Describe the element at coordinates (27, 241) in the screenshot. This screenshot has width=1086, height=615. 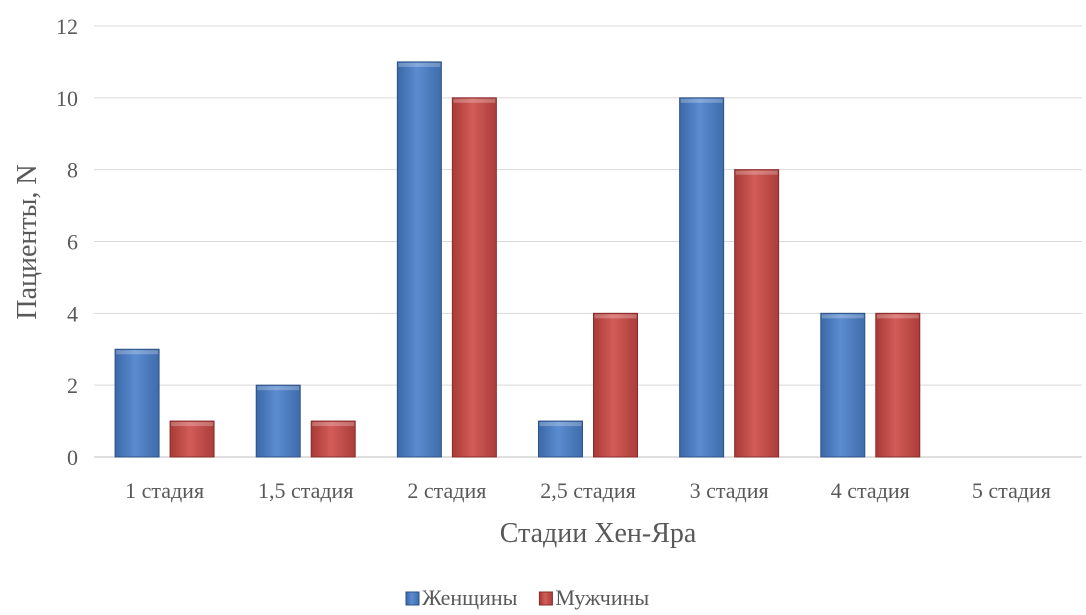
I see `y-axis-title: Пациенты, N` at that location.